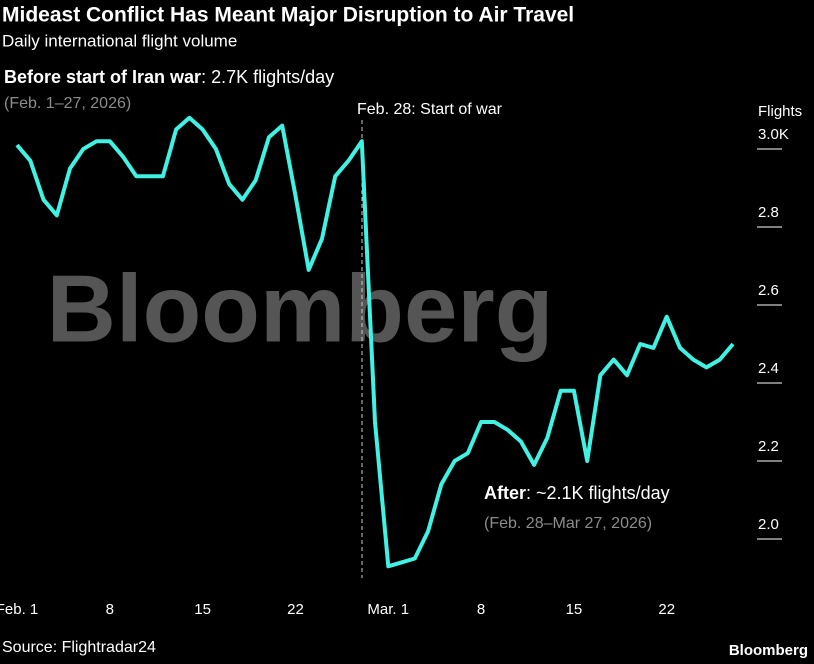  What do you see at coordinates (119, 40) in the screenshot?
I see `chart-subtitle: Daily international flight volume` at bounding box center [119, 40].